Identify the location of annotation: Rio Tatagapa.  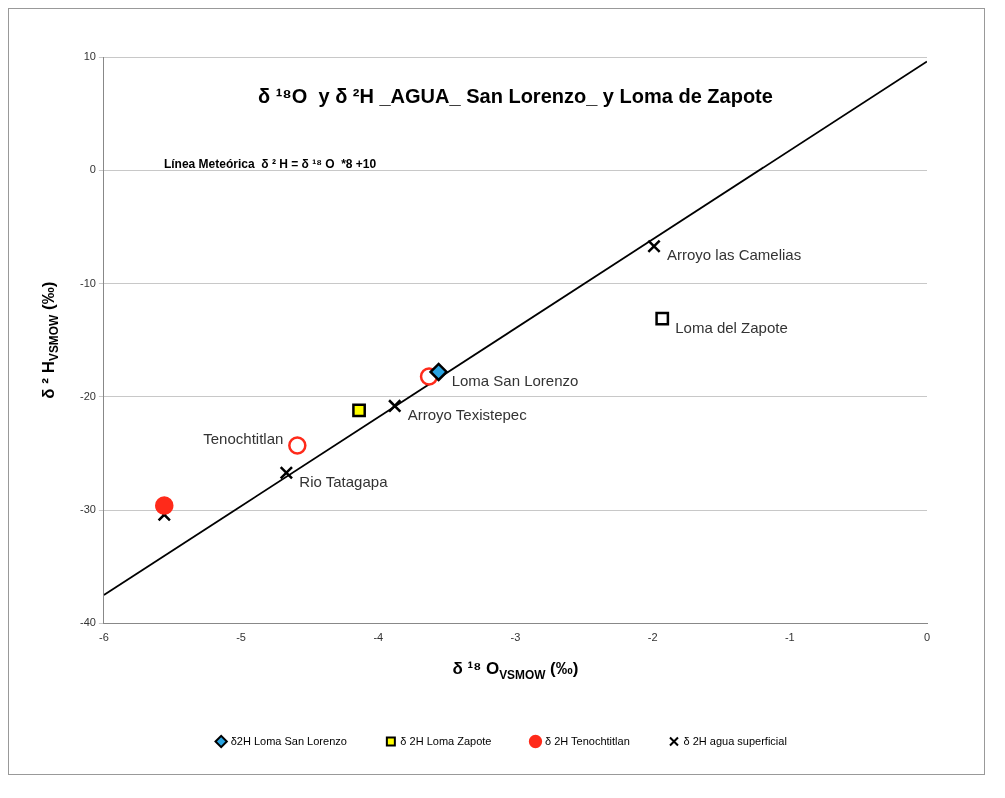
(344, 481).